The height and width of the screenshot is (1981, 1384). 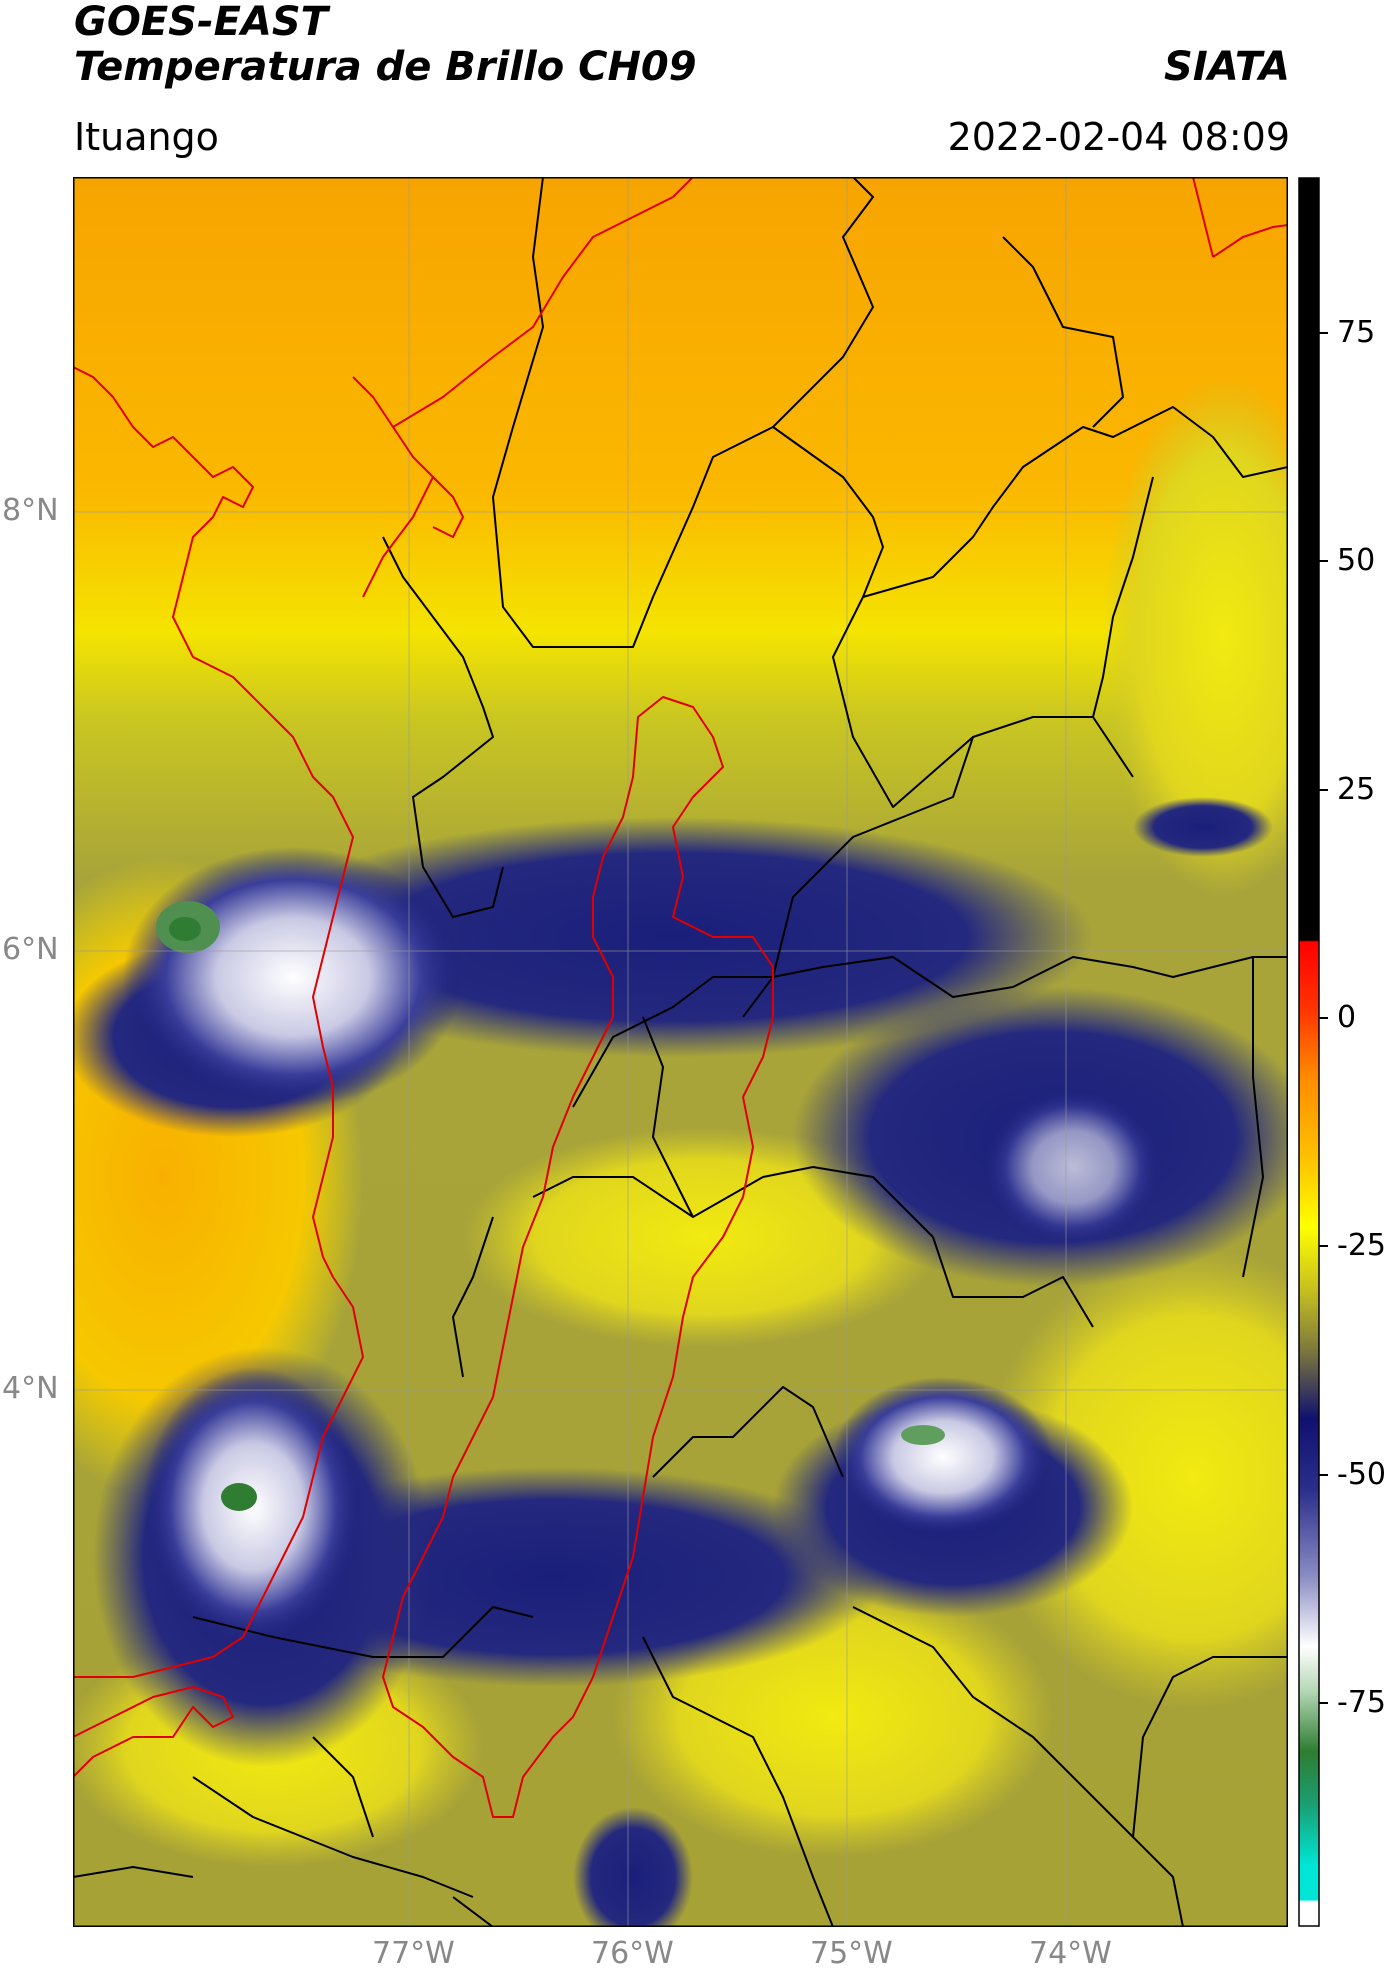 What do you see at coordinates (1227, 67) in the screenshot?
I see `brand-label: SIATA` at bounding box center [1227, 67].